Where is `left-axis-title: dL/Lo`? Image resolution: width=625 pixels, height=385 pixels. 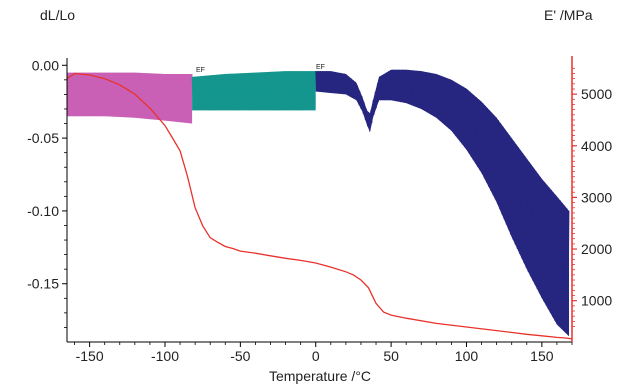 left-axis-title: dL/Lo is located at coordinates (57, 15).